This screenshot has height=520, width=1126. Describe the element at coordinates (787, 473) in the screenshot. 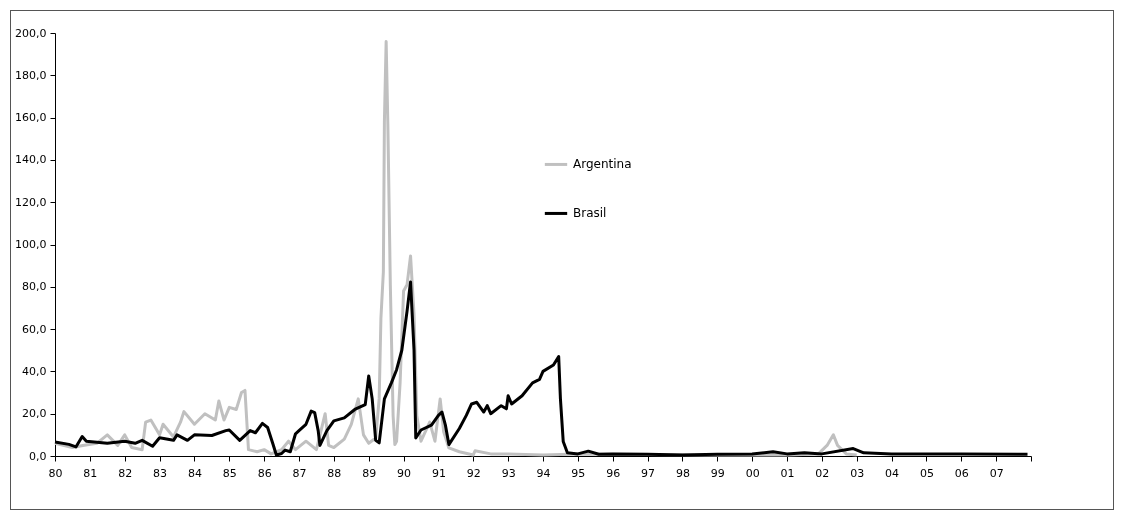

I see `x-tick-label: 01` at that location.